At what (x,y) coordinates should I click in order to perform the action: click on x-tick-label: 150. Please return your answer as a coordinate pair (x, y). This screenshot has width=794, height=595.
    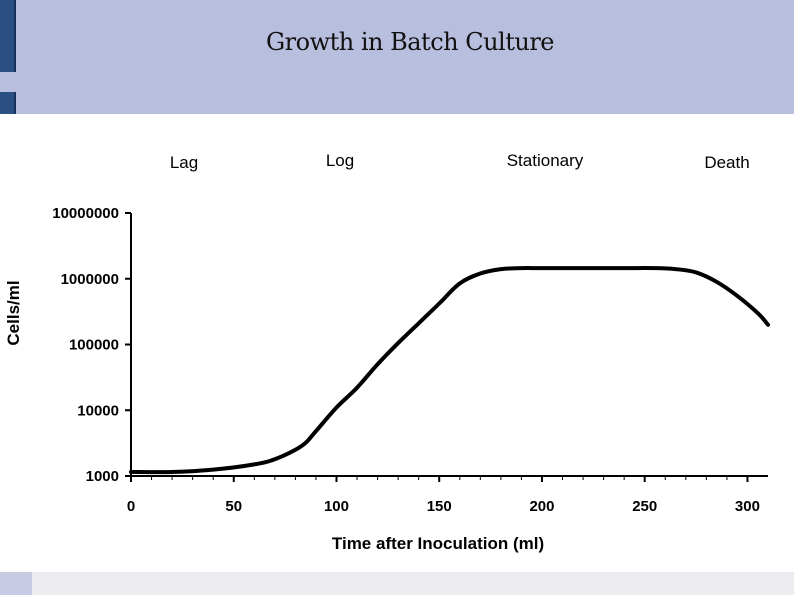
    Looking at the image, I should click on (439, 506).